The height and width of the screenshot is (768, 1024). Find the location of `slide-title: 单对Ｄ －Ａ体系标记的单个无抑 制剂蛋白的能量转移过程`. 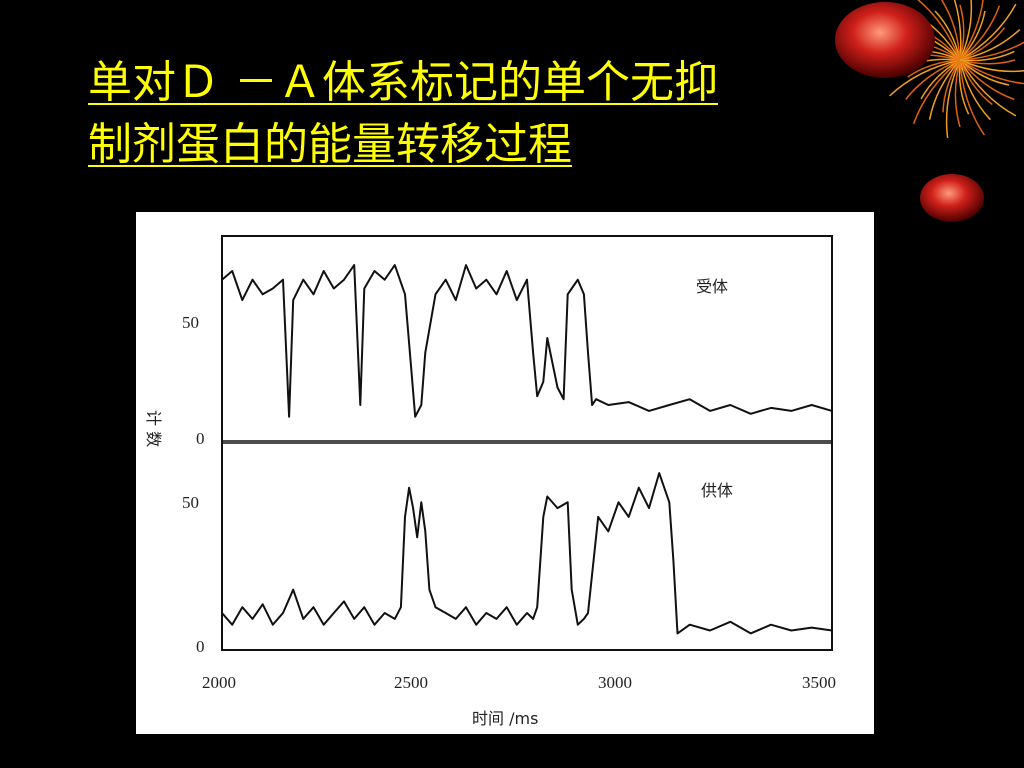

slide-title: 单对Ｄ －Ａ体系标记的单个无抑 制剂蛋白的能量转移过程 is located at coordinates (488, 114).